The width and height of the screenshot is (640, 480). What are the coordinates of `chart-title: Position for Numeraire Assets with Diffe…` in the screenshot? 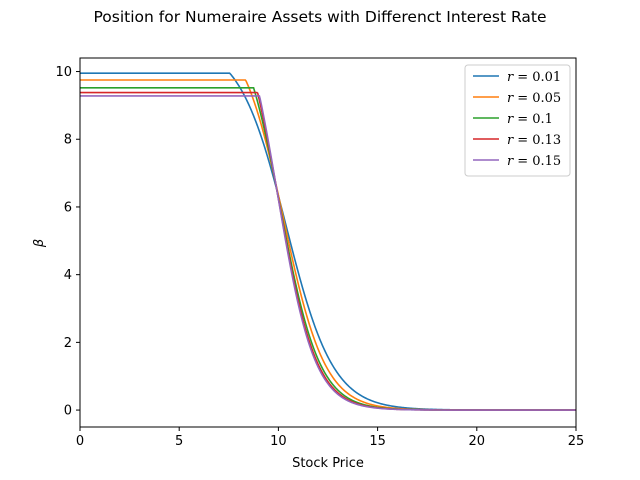 It's located at (320, 17).